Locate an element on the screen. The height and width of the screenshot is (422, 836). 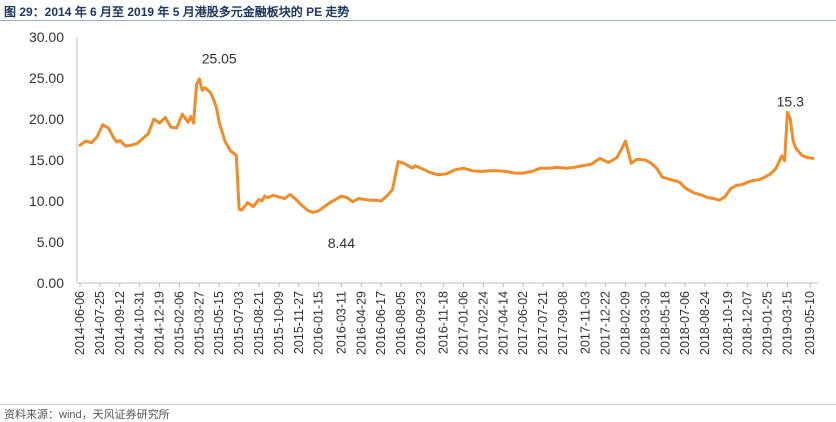
x-tick-label: 2015-05-15 is located at coordinates (219, 323).